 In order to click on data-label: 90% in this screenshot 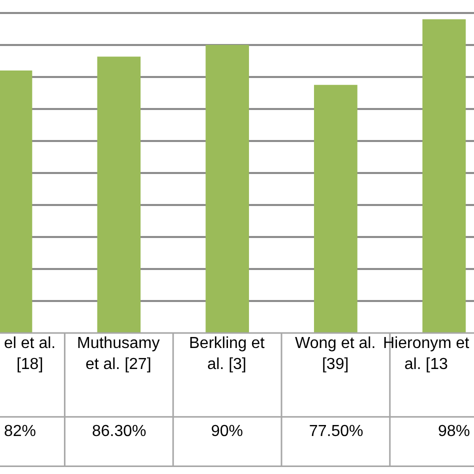, I will do `click(227, 431)`.